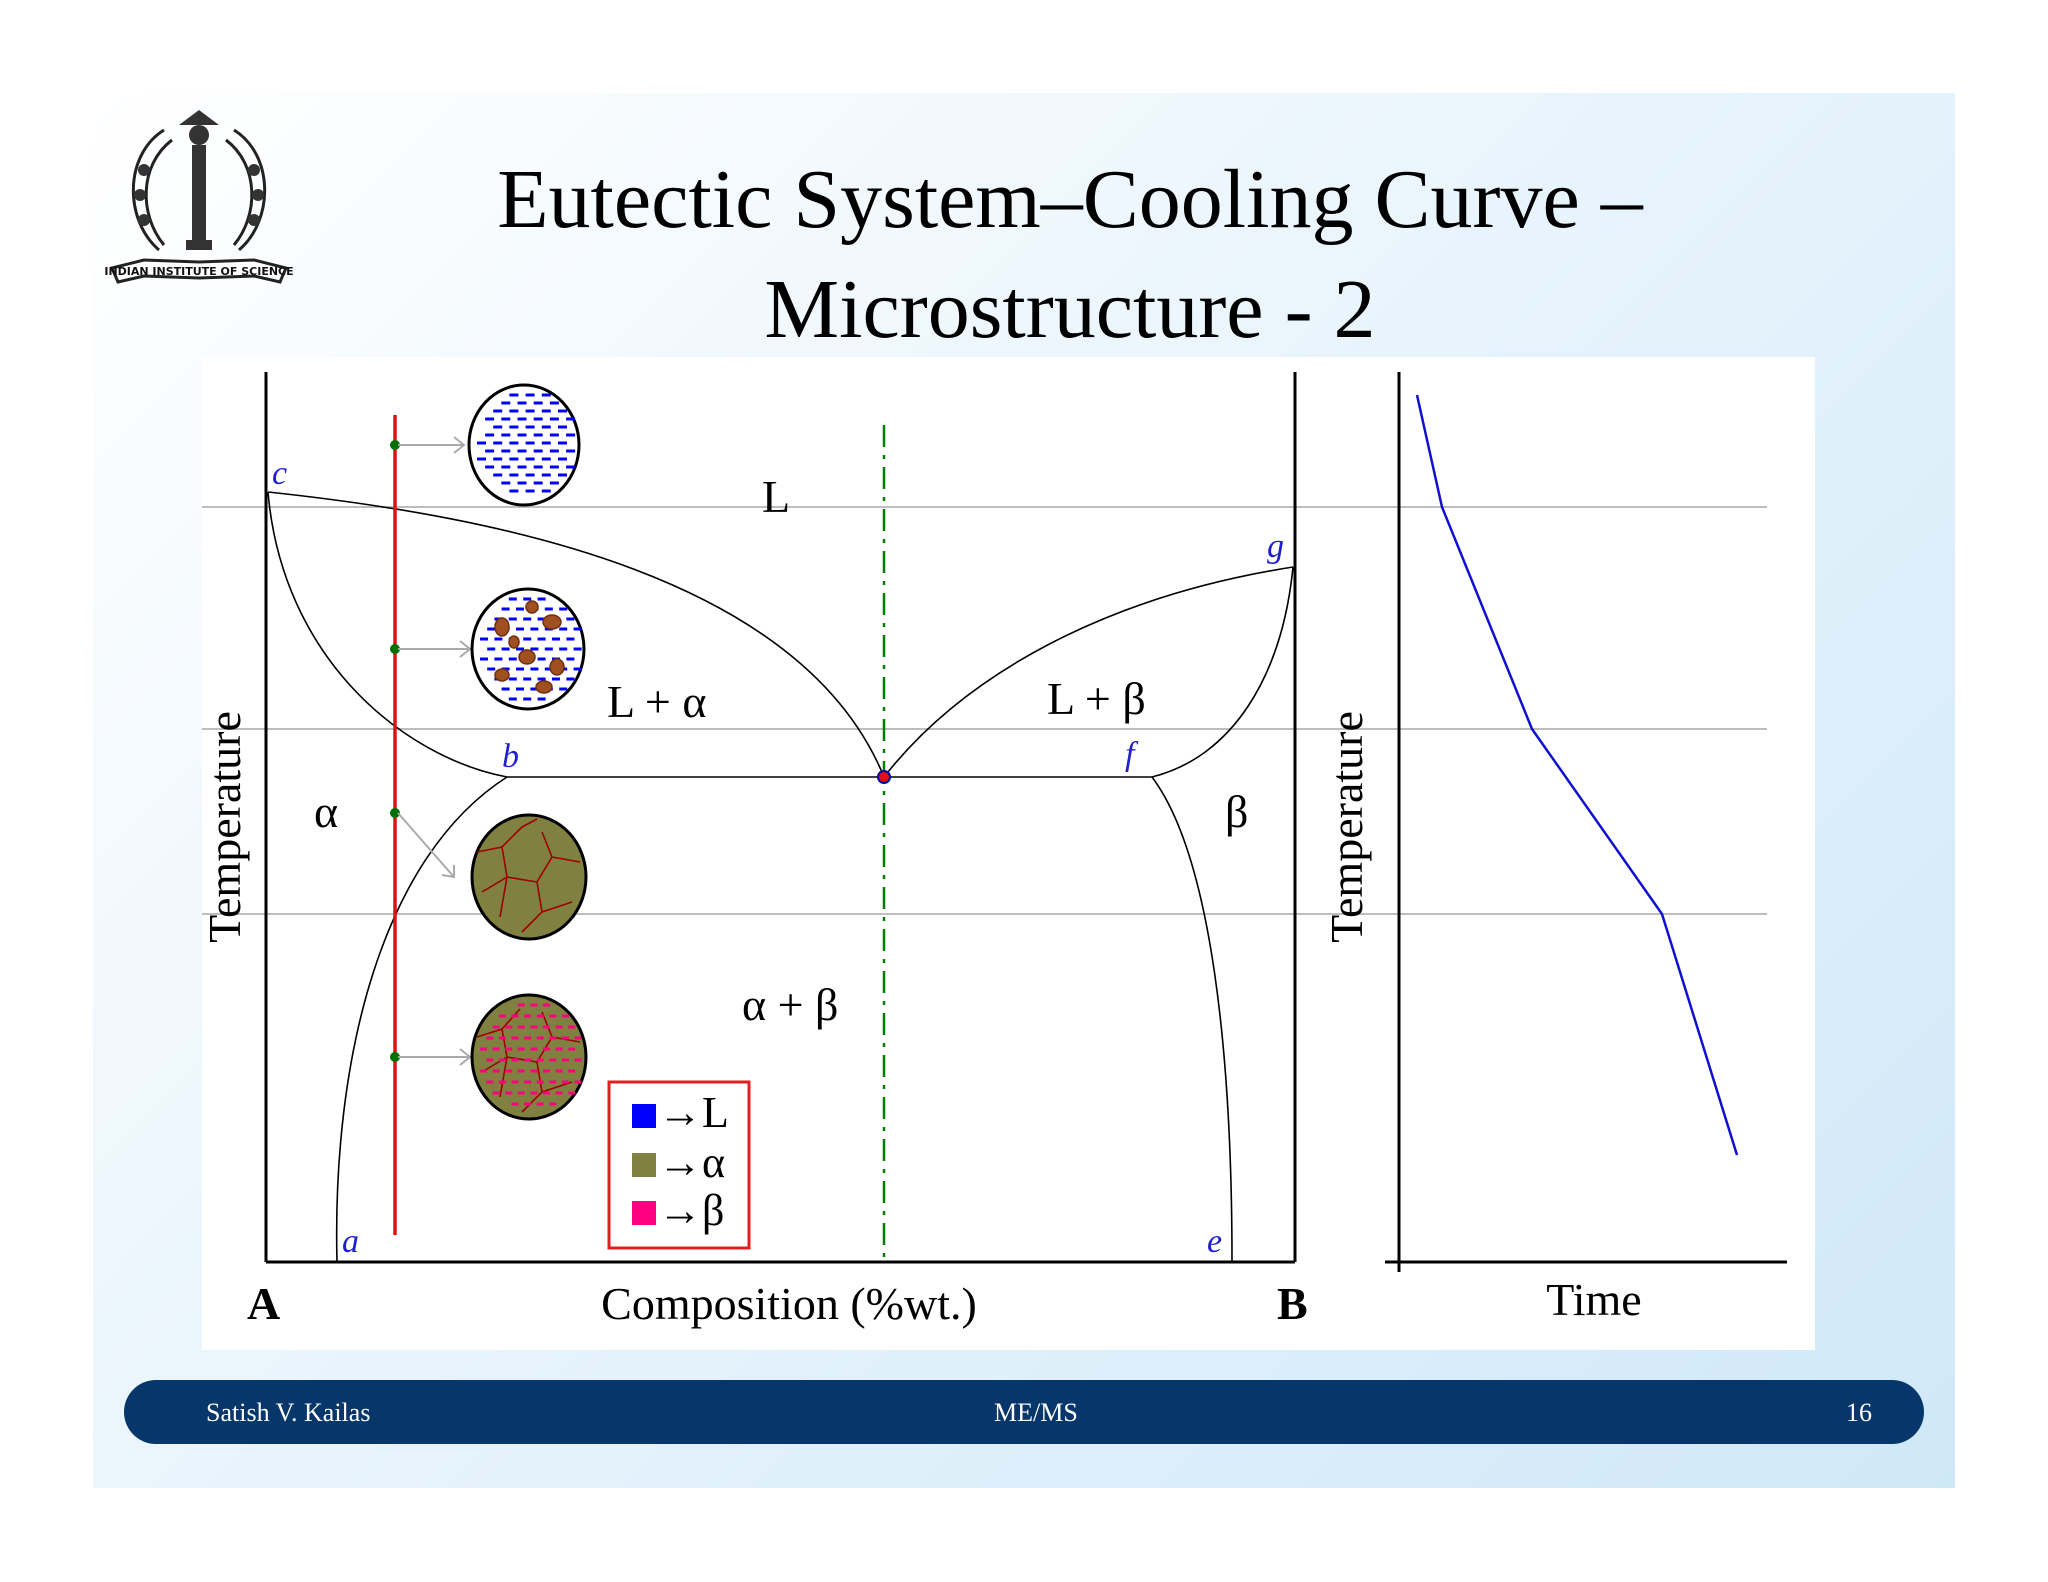 The width and height of the screenshot is (2048, 1582). I want to click on solidus-right, so click(1222, 672).